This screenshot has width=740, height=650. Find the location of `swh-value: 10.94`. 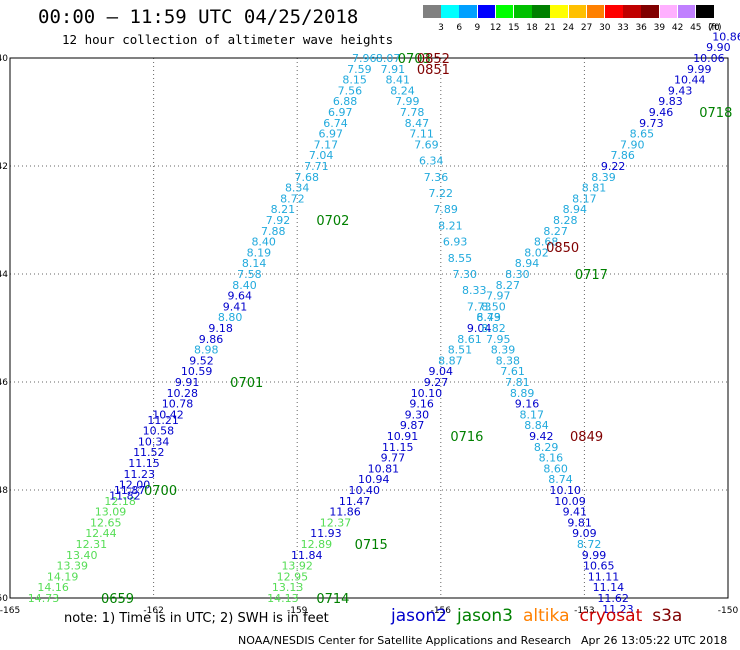

swh-value: 10.94 is located at coordinates (374, 479).